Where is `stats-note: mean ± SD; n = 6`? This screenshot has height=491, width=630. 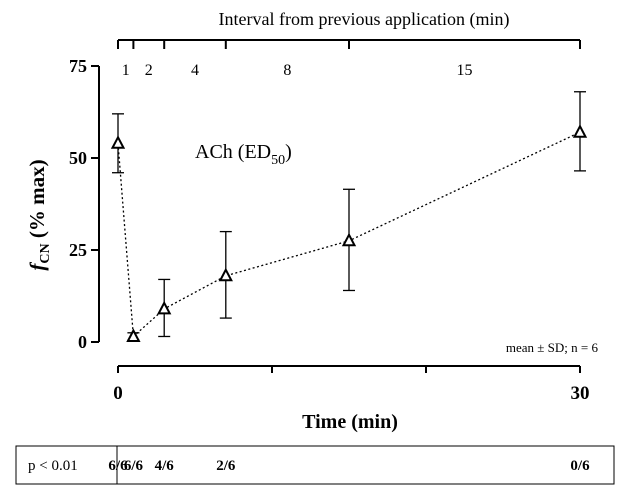 stats-note: mean ± SD; n = 6 is located at coordinates (552, 347).